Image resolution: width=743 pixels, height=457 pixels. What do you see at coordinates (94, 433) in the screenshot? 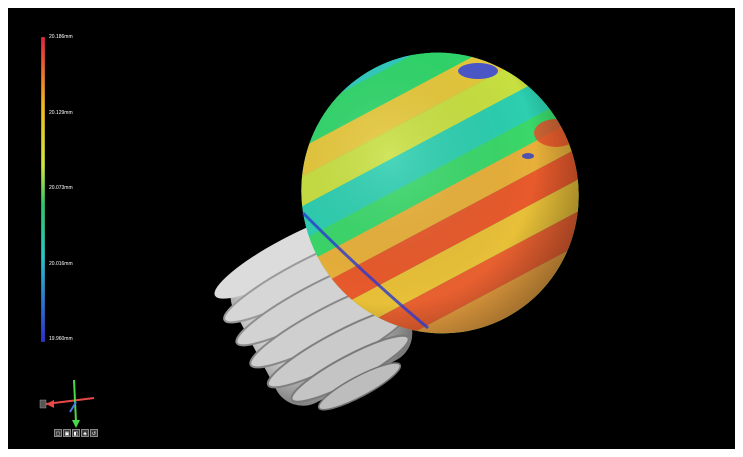
I see `view-reset-icon: ↺` at bounding box center [94, 433].